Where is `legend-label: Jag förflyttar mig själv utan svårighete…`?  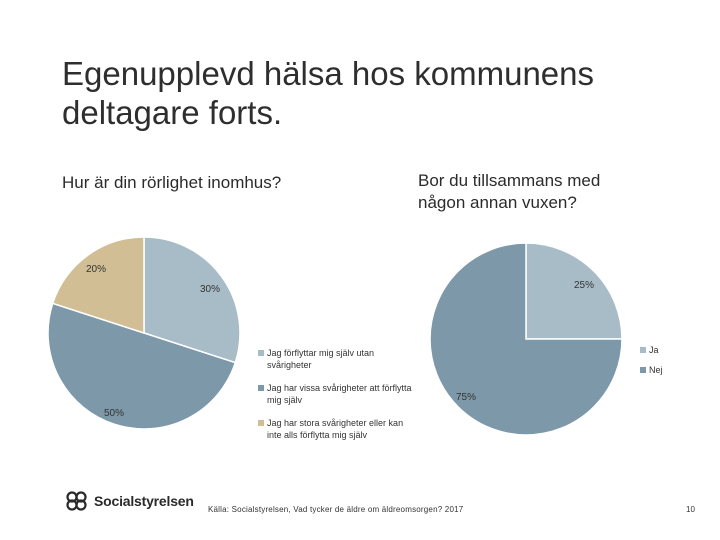 legend-label: Jag förflyttar mig själv utan svårighete… is located at coordinates (321, 359).